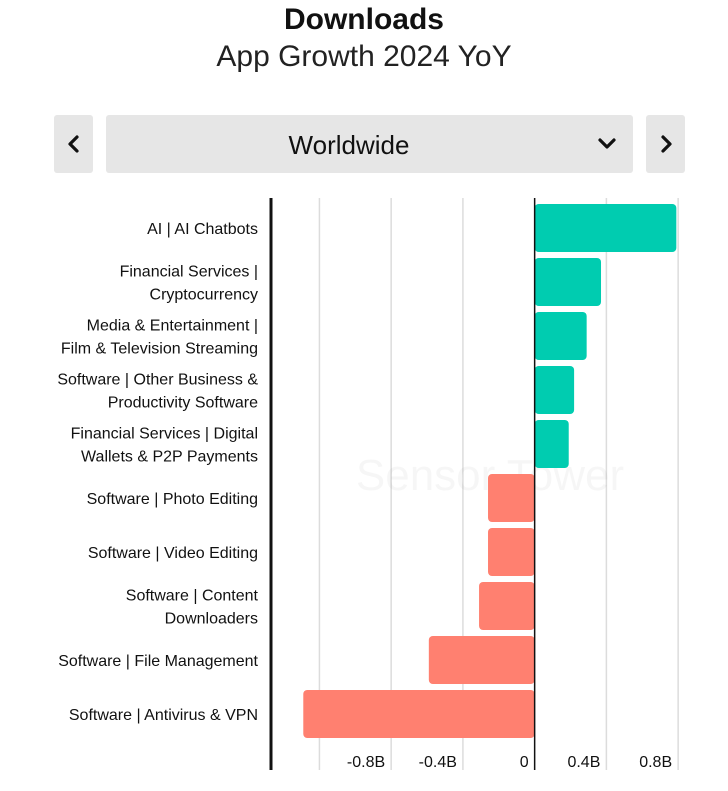 This screenshot has width=728, height=791. I want to click on category-label: AI | AI Chatbots, so click(202, 229).